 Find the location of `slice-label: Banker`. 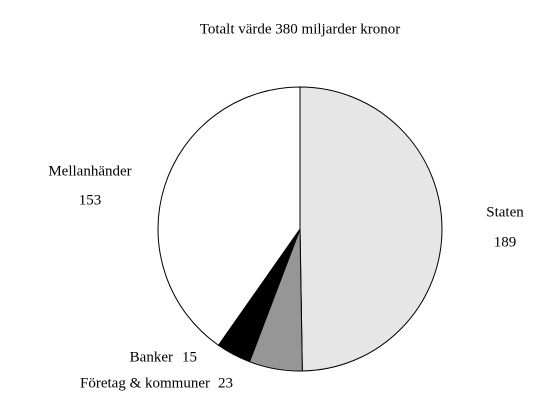

slice-label: Banker is located at coordinates (151, 357).